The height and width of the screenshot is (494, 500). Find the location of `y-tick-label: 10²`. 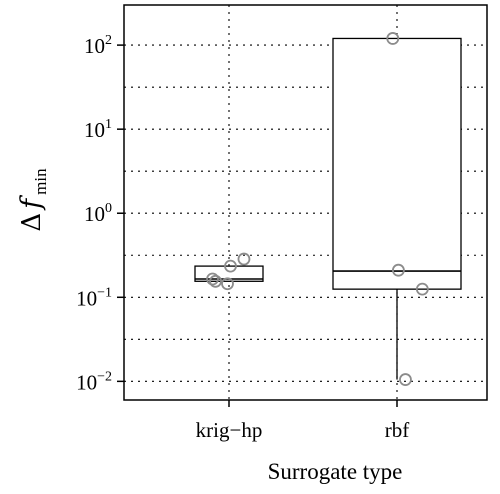

y-tick-label: 10² is located at coordinates (98, 45).